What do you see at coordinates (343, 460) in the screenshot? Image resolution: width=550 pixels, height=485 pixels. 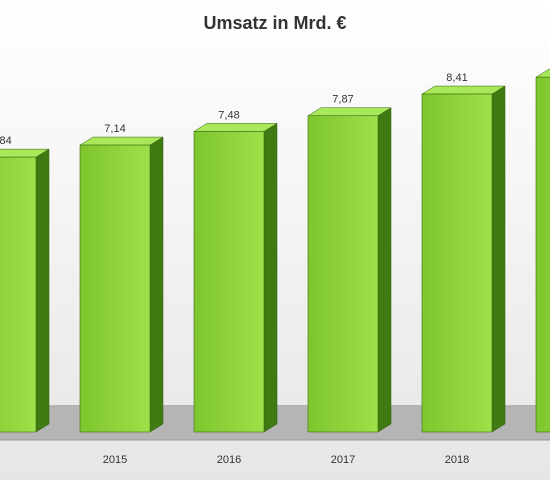 I see `x-tick-label: 2017` at bounding box center [343, 460].